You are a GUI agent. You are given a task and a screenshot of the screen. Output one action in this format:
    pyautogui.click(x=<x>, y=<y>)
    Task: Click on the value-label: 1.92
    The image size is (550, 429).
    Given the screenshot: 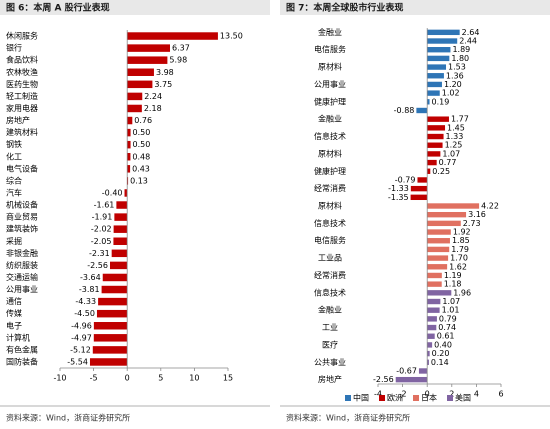 What is the action you would take?
    pyautogui.click(x=462, y=232)
    